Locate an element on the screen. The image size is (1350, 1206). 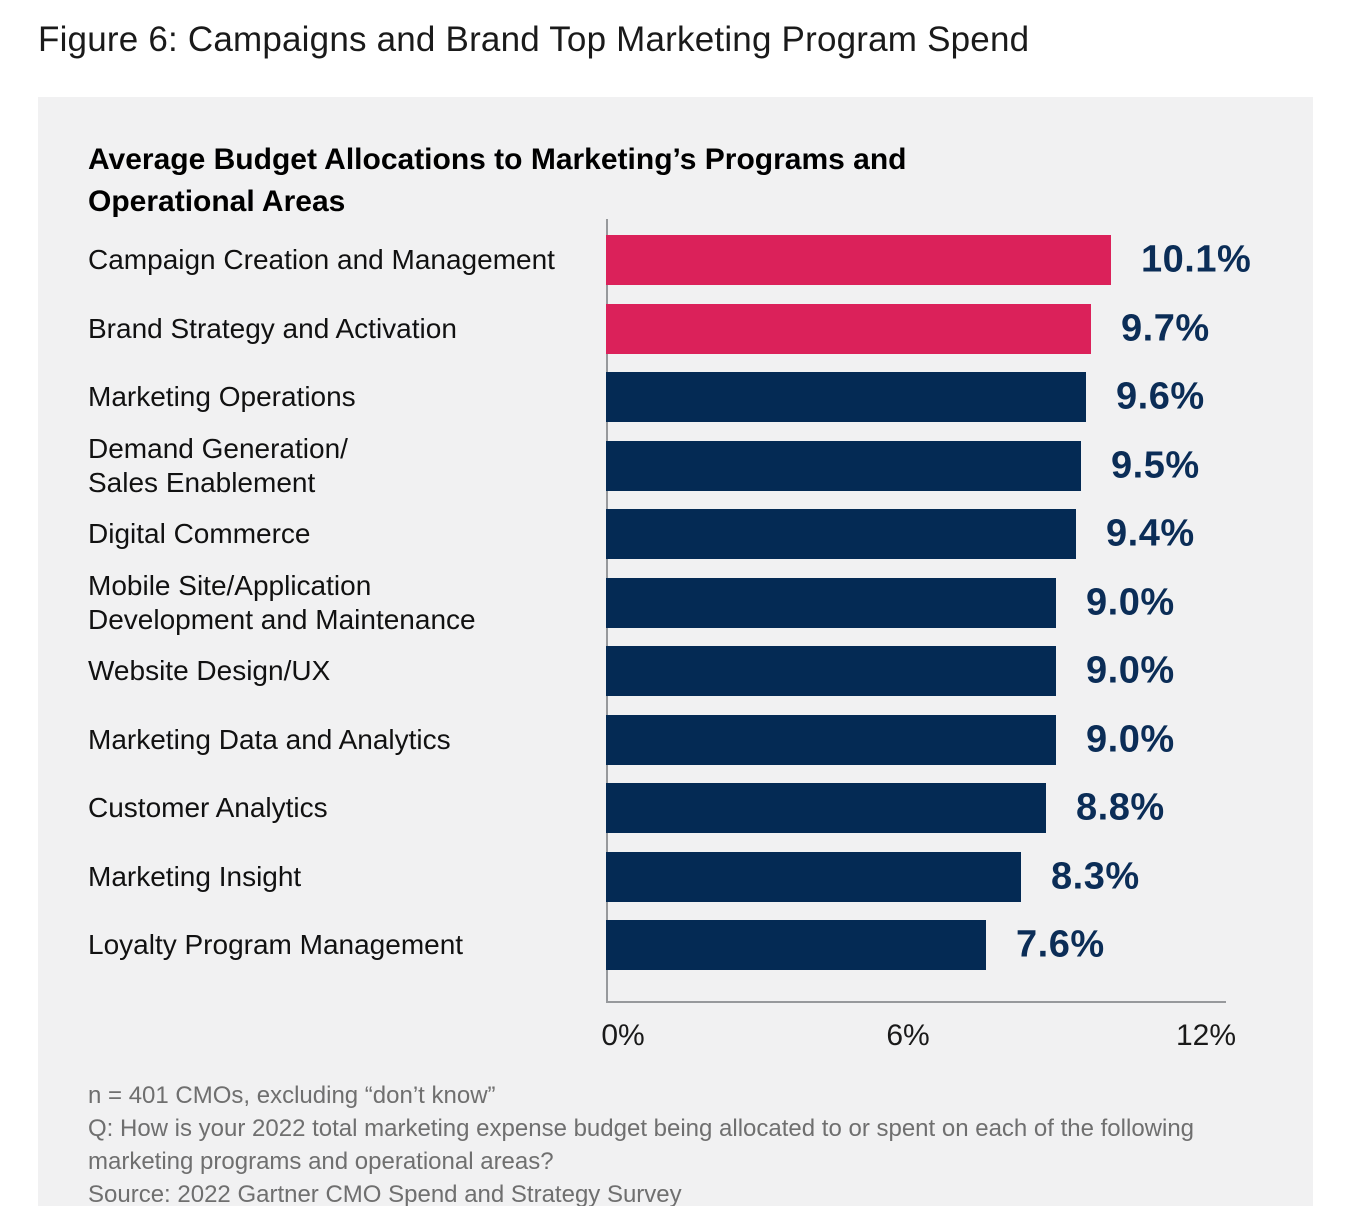
category-label: Website Design/UX is located at coordinates (209, 670).